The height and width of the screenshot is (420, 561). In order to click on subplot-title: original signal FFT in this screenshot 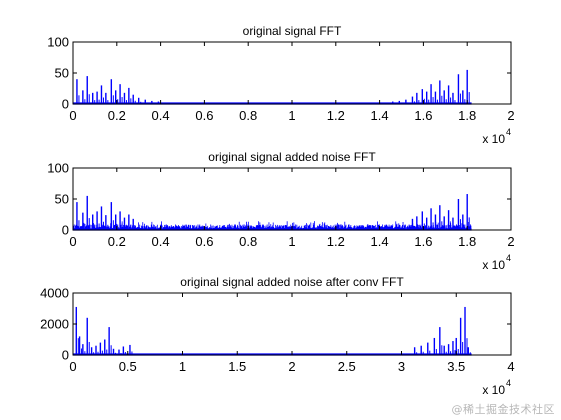, I will do `click(292, 31)`.